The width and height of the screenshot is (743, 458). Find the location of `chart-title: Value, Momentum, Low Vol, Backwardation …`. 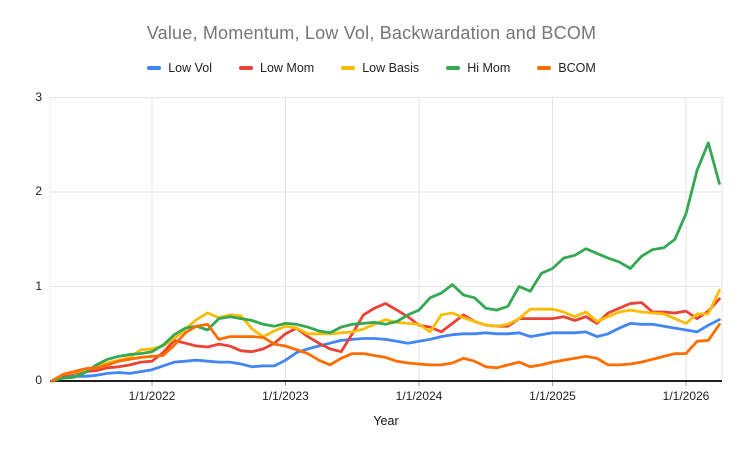

chart-title: Value, Momentum, Low Vol, Backwardation … is located at coordinates (371, 33).